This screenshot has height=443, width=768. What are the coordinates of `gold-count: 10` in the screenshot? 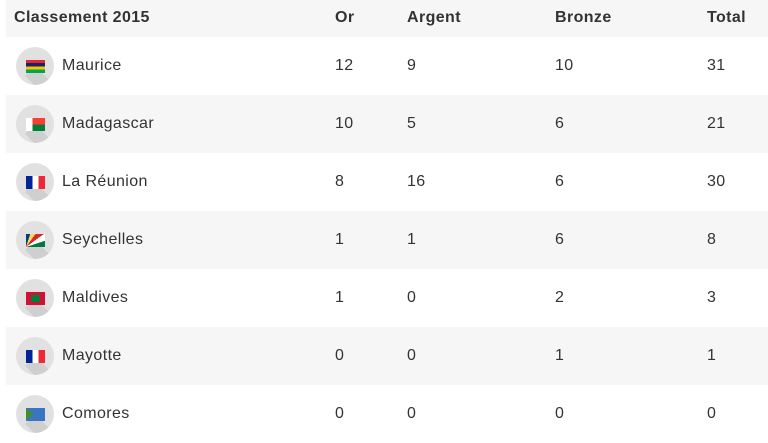 It's located at (344, 123).